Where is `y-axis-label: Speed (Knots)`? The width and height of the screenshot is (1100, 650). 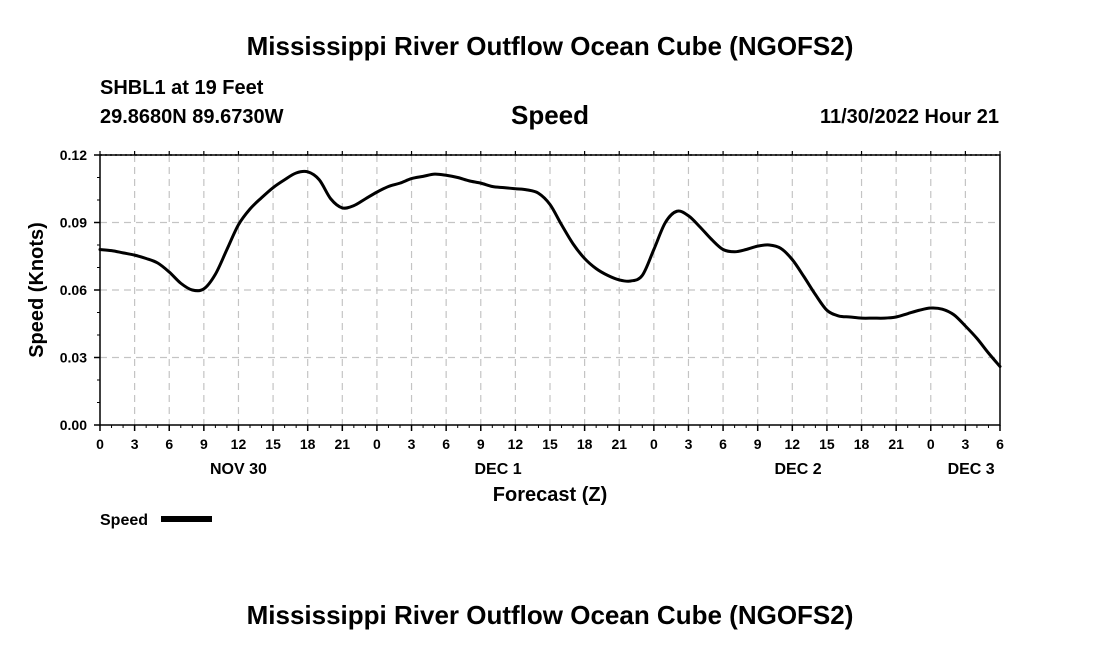
y-axis-label: Speed (Knots) is located at coordinates (37, 290).